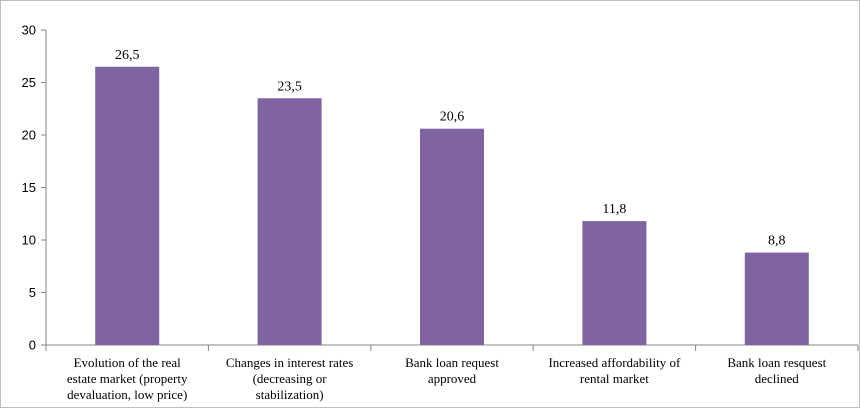 The width and height of the screenshot is (860, 408). What do you see at coordinates (29, 135) in the screenshot?
I see `y-tick-label: 20` at bounding box center [29, 135].